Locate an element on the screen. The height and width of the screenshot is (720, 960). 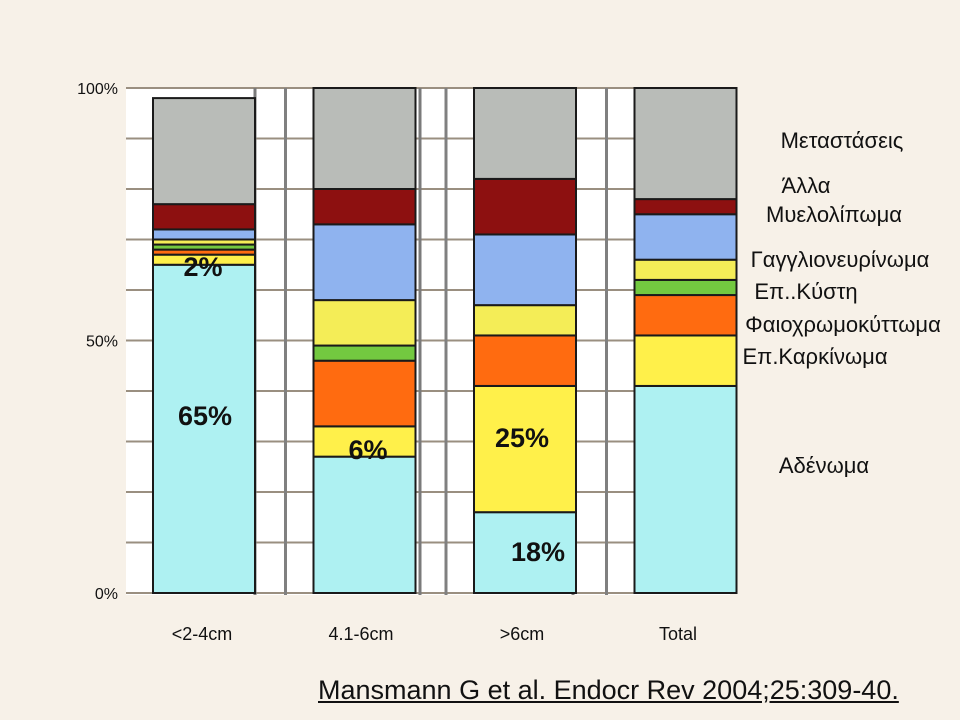
bar-segment-αδένωμα-3 is located at coordinates (525, 553).